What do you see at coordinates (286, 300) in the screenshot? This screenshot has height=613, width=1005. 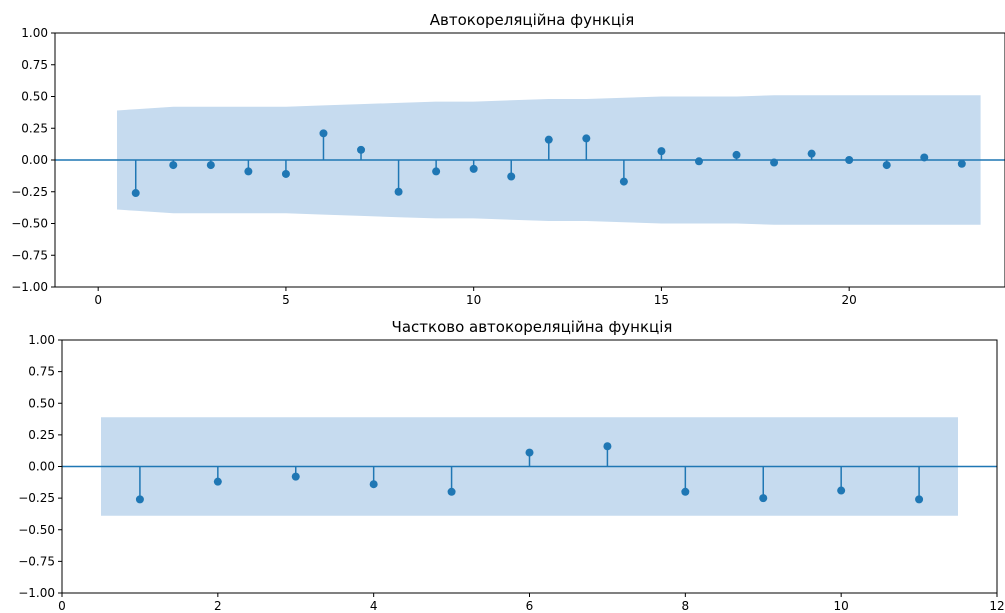 I see `x-tick-label: 5` at bounding box center [286, 300].